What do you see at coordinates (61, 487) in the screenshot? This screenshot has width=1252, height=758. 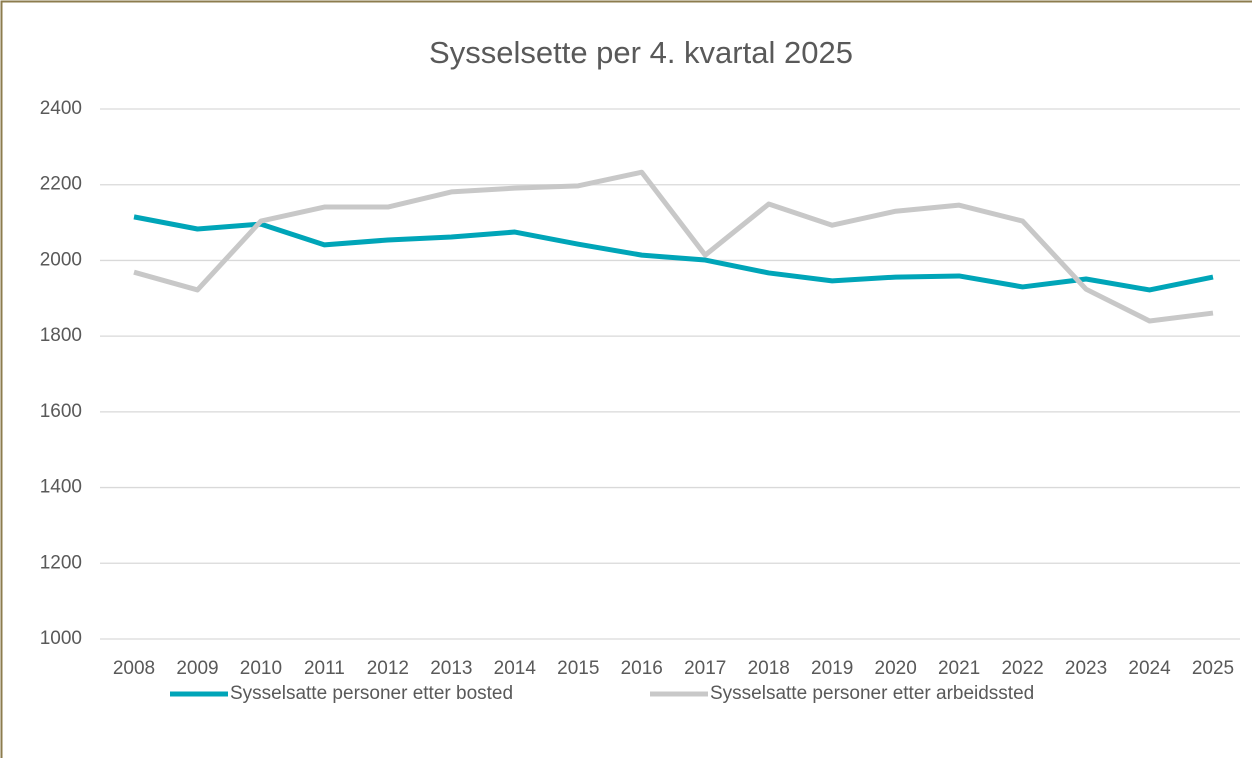 I see `y-tick-label: 1400` at bounding box center [61, 487].